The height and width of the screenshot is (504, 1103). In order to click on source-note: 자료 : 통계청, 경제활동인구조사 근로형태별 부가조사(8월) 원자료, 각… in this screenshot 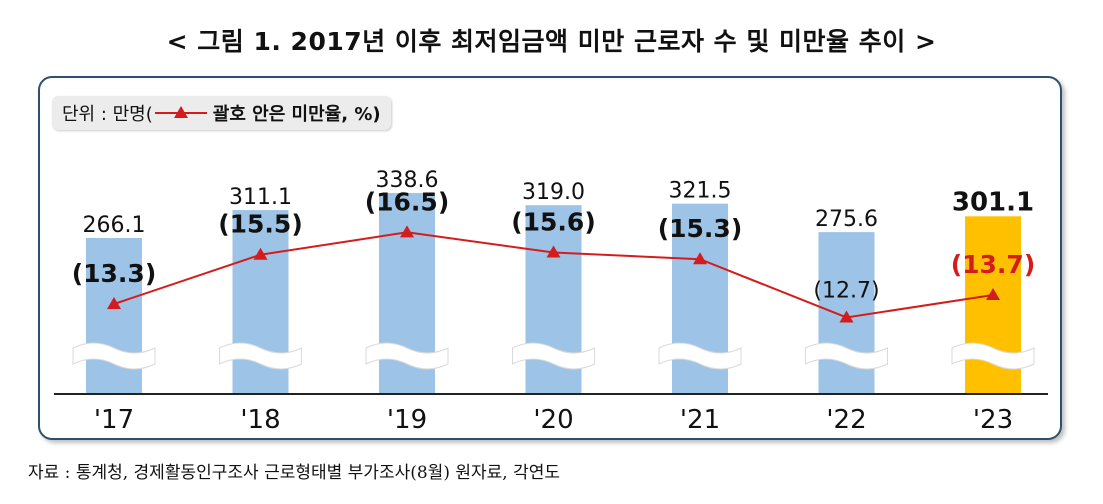, I will do `click(294, 473)`.